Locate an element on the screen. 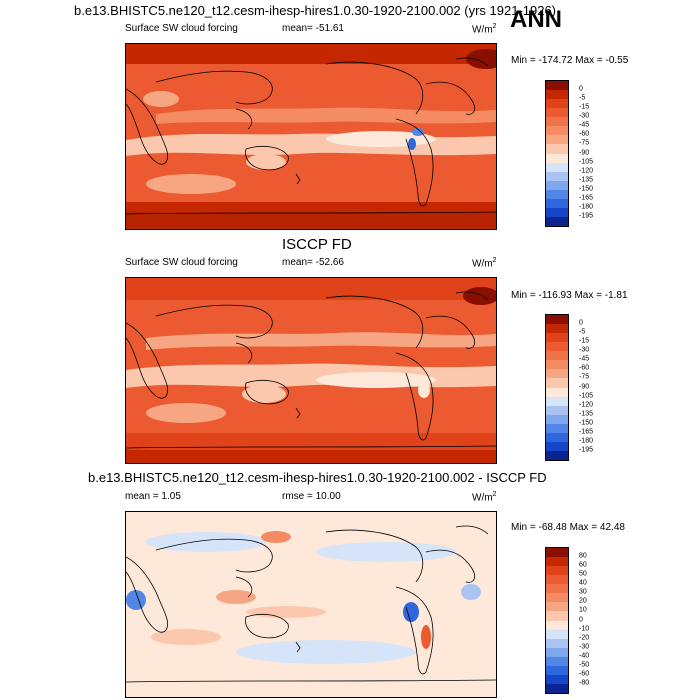 The image size is (700, 700). panel3-map-svg is located at coordinates (311, 604).